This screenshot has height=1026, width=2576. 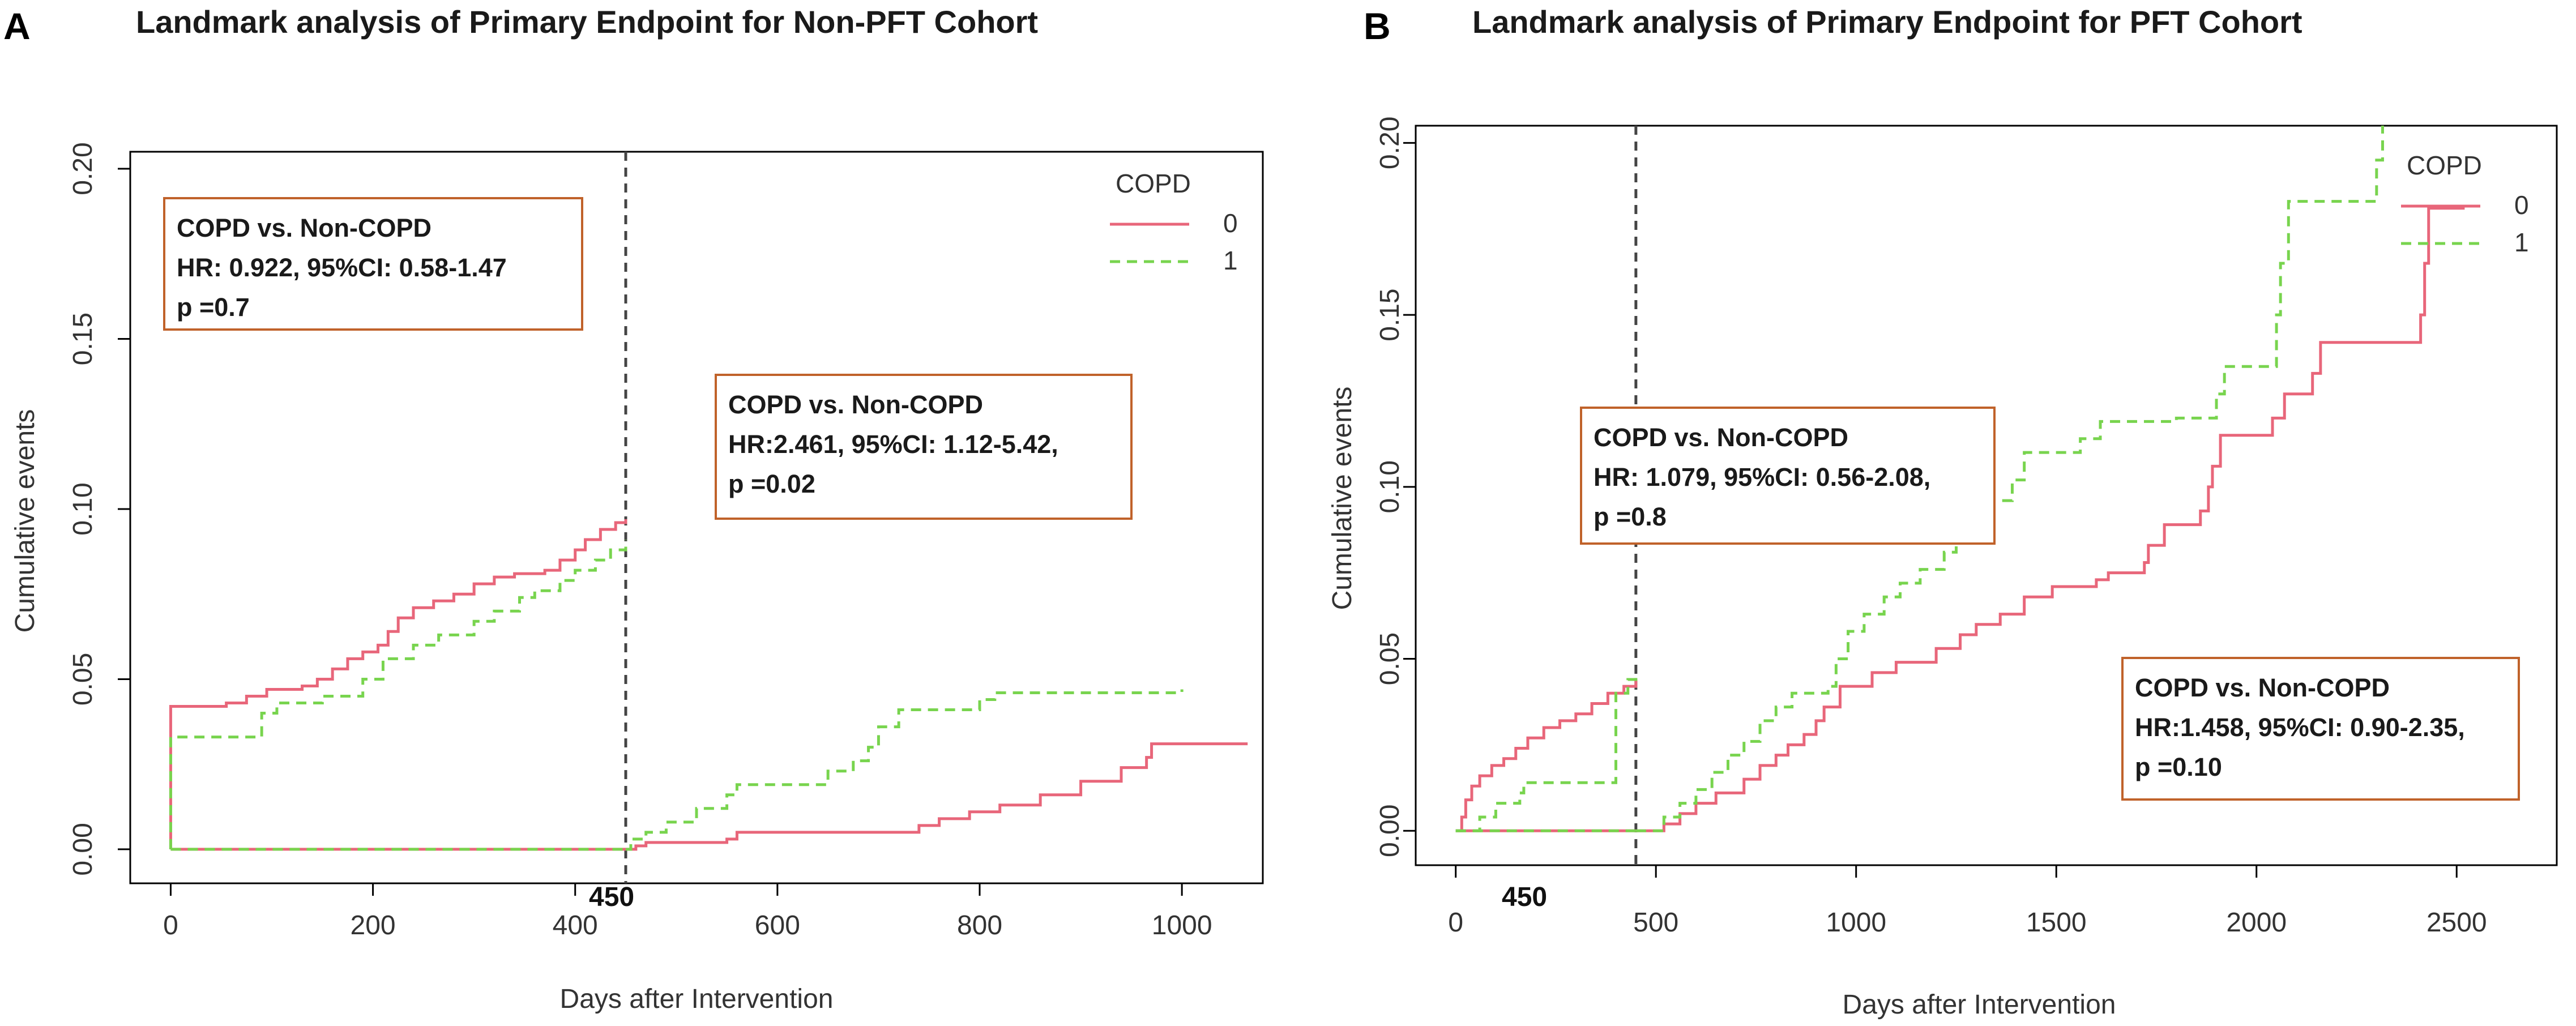 What do you see at coordinates (2457, 923) in the screenshot?
I see `x-tick-label: 2500` at bounding box center [2457, 923].